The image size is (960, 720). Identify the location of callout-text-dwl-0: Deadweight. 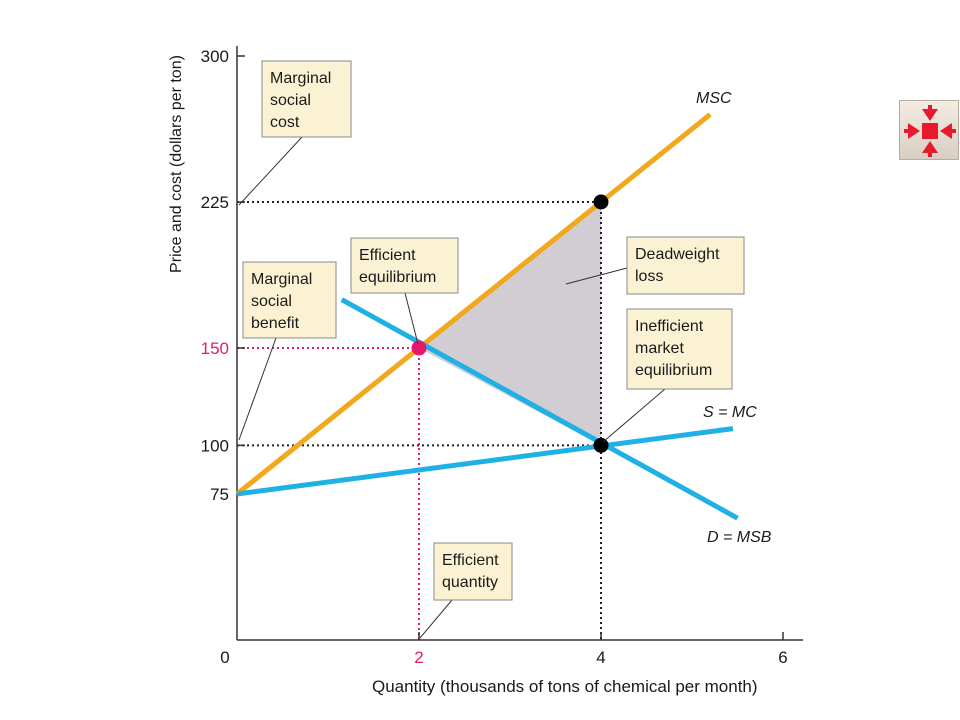
(677, 254).